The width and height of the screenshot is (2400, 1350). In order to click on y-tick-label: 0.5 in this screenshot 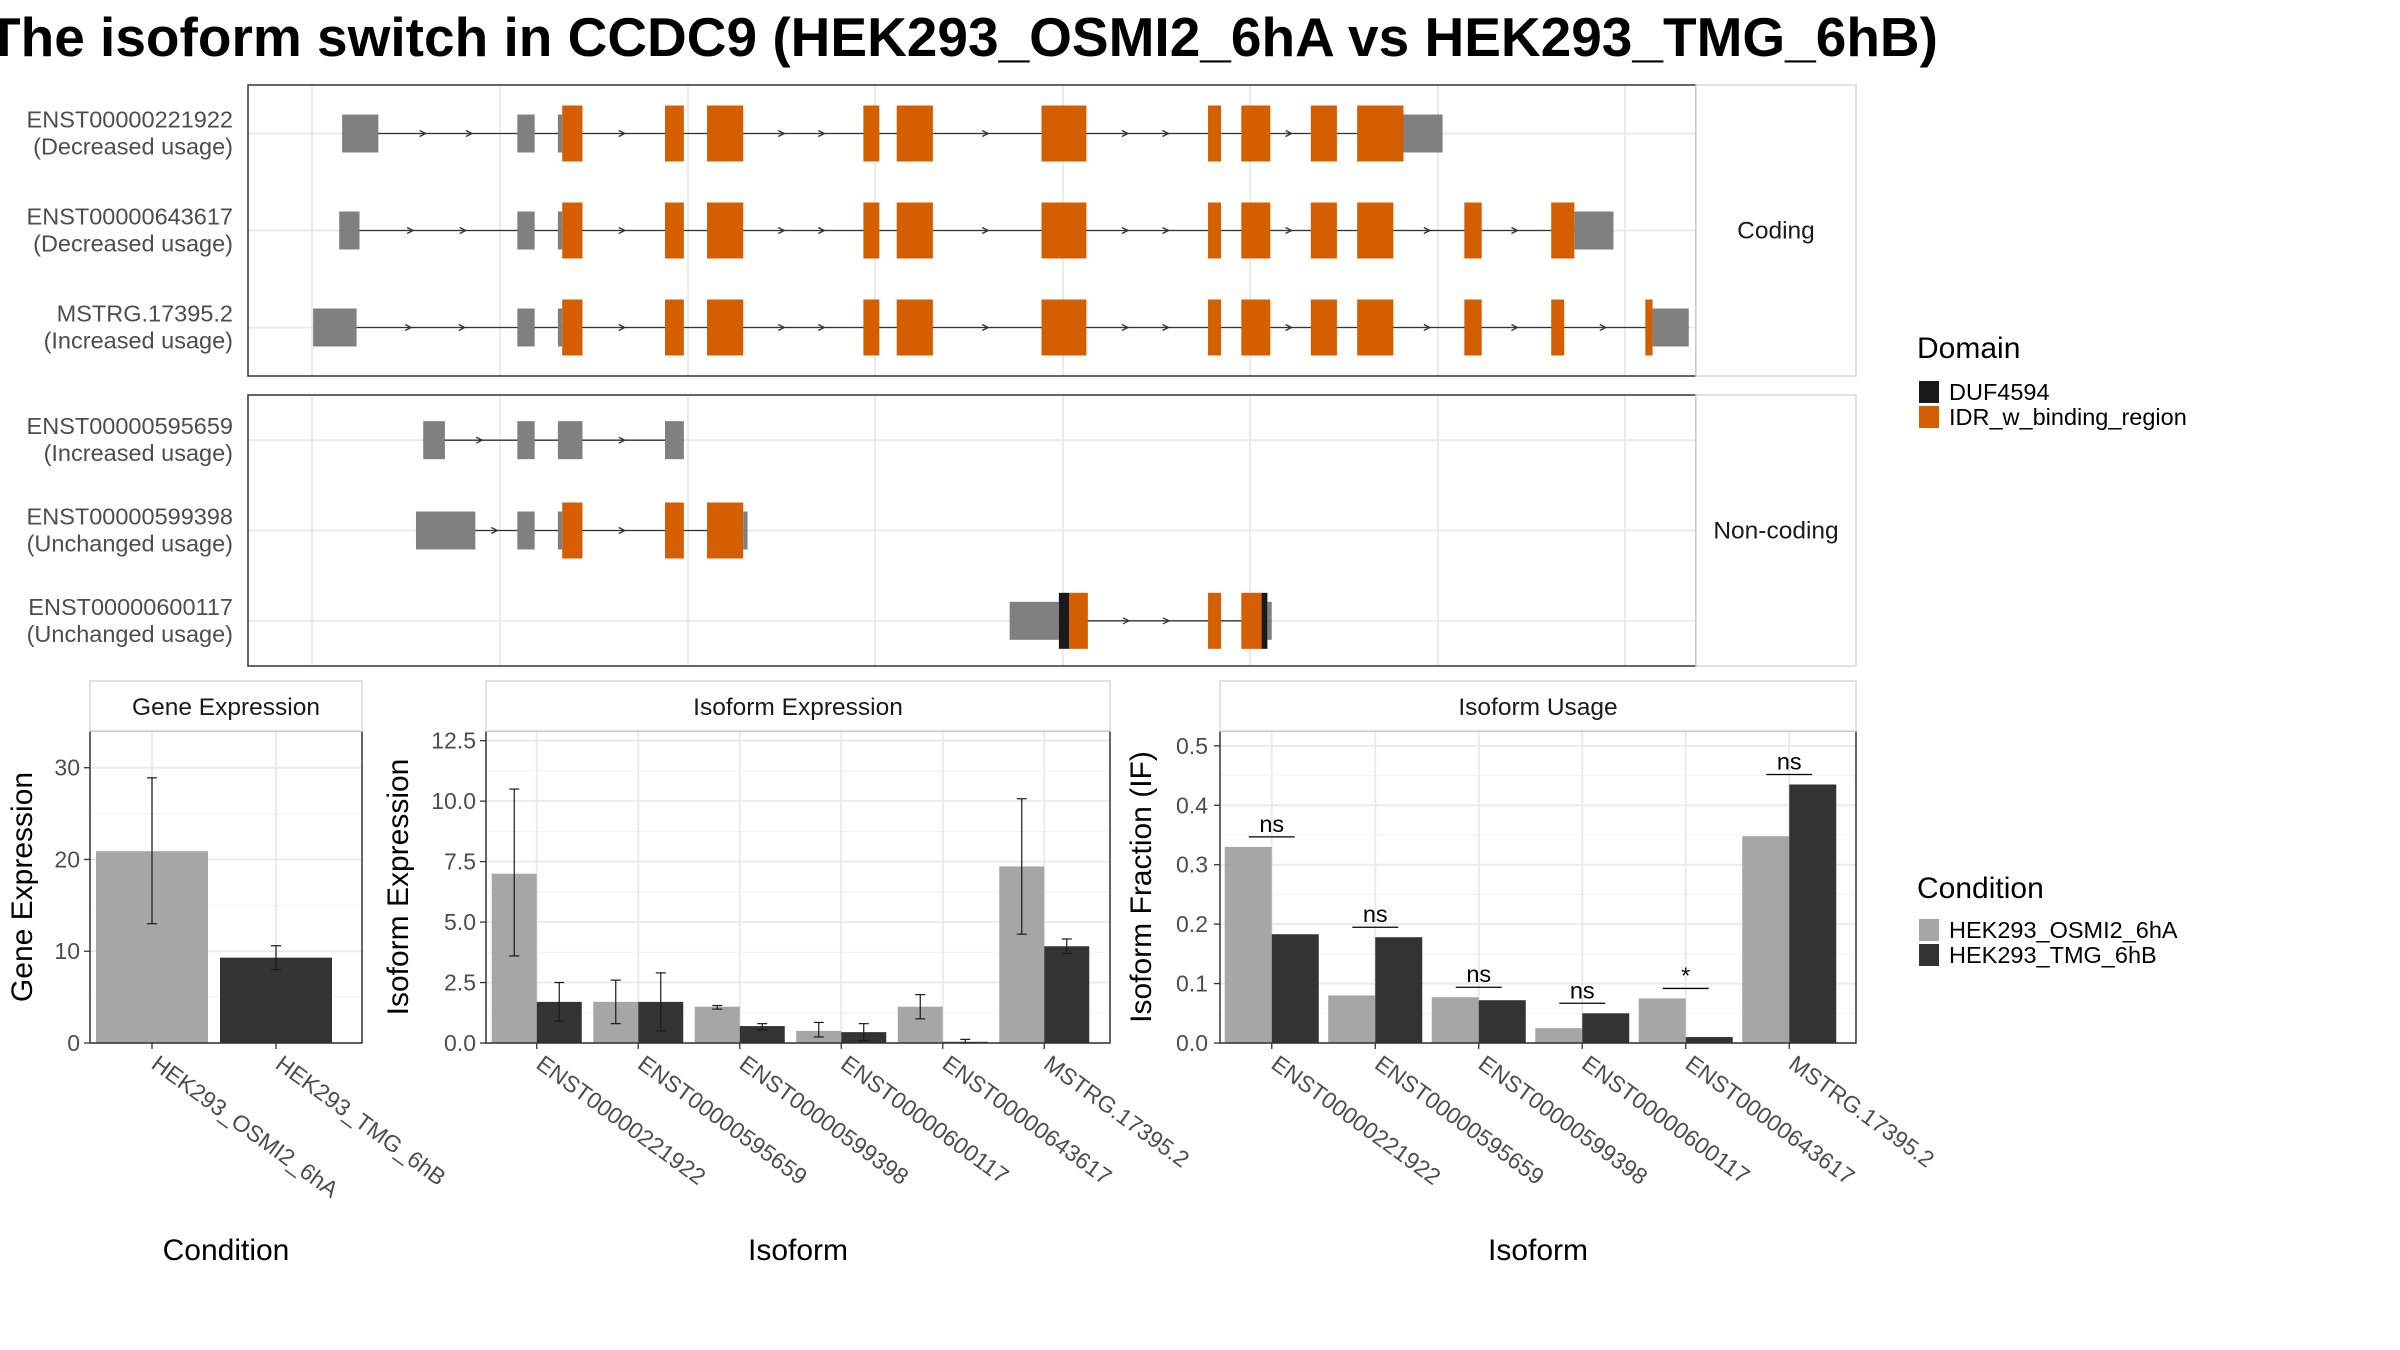, I will do `click(1192, 746)`.